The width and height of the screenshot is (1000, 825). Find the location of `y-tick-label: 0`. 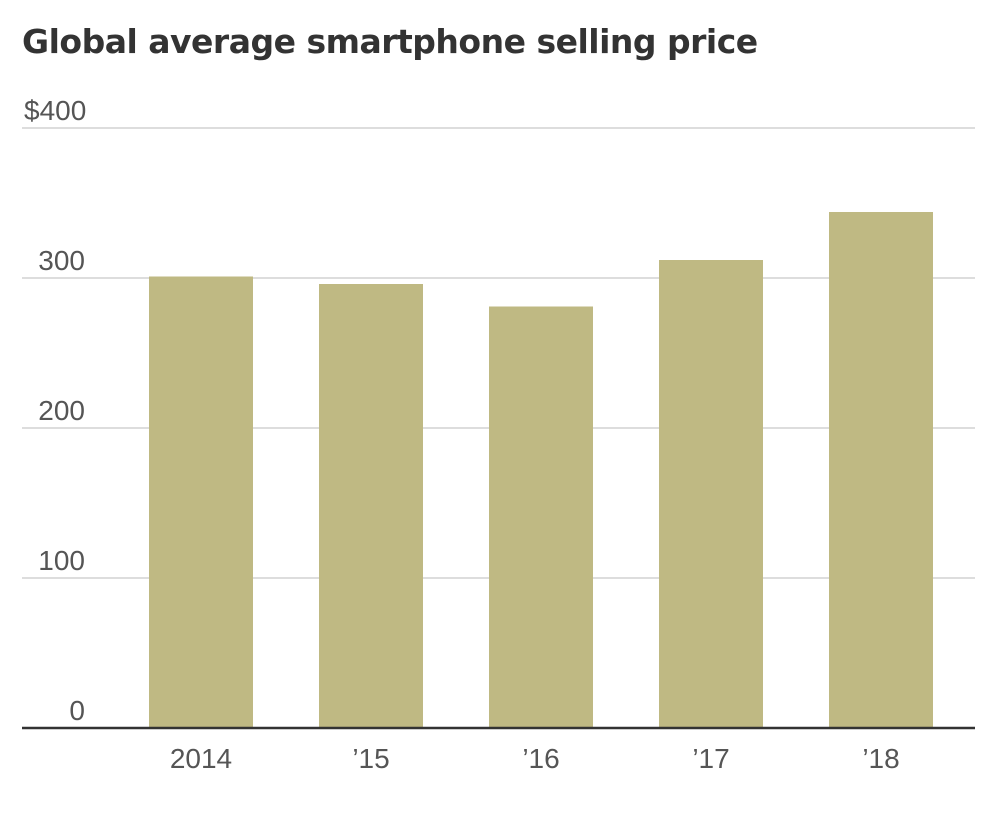

y-tick-label: 0 is located at coordinates (77, 710).